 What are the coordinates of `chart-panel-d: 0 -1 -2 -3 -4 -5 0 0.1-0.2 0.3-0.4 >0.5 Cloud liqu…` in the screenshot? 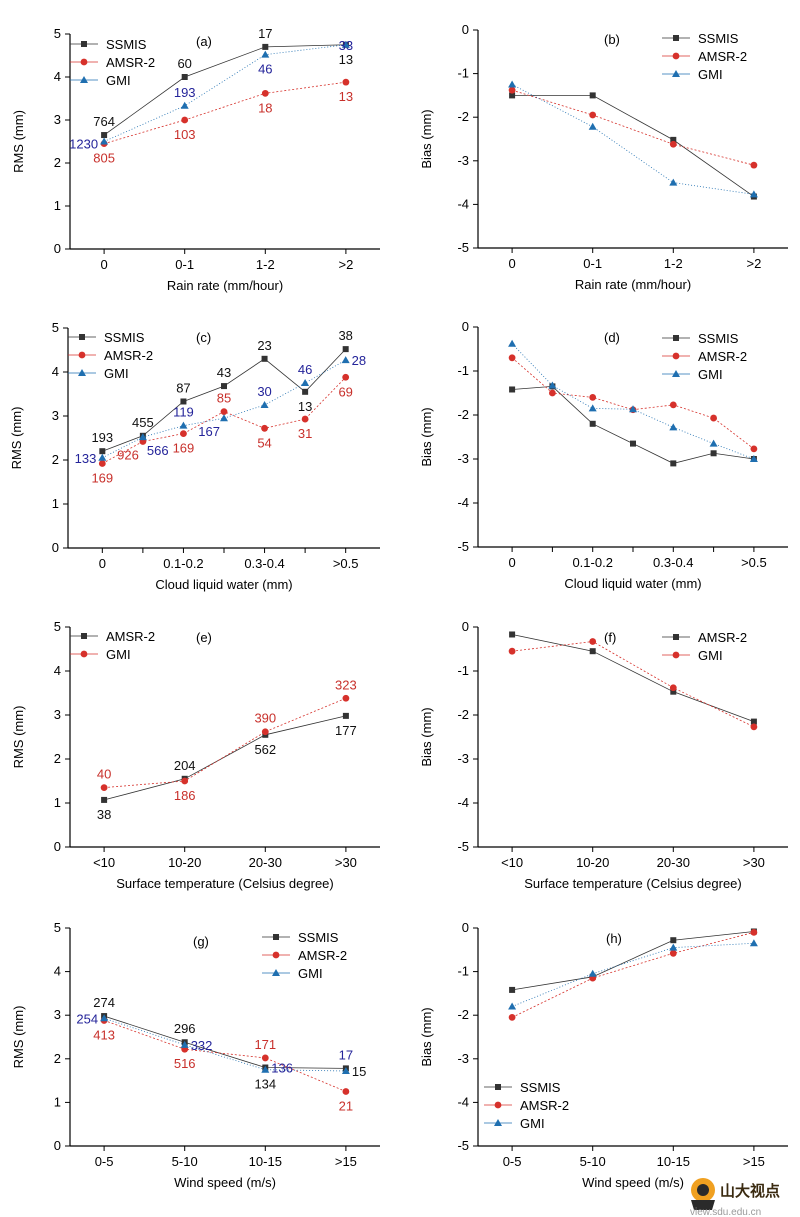 It's located at (603, 455).